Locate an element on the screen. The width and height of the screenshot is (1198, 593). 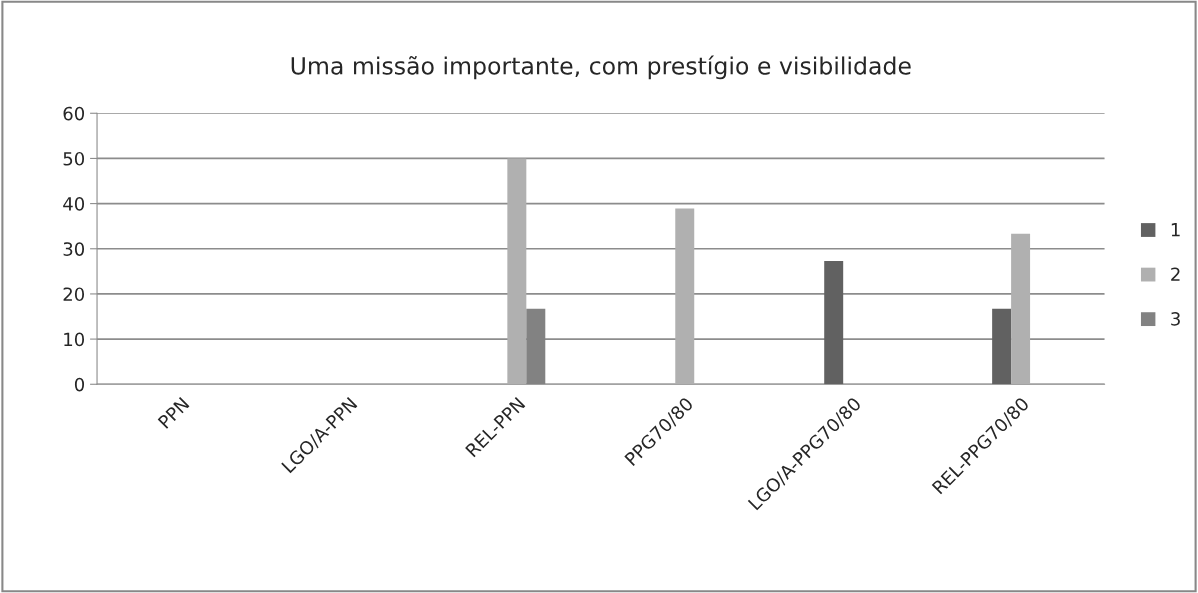
legend-label: 2 is located at coordinates (1175, 274).